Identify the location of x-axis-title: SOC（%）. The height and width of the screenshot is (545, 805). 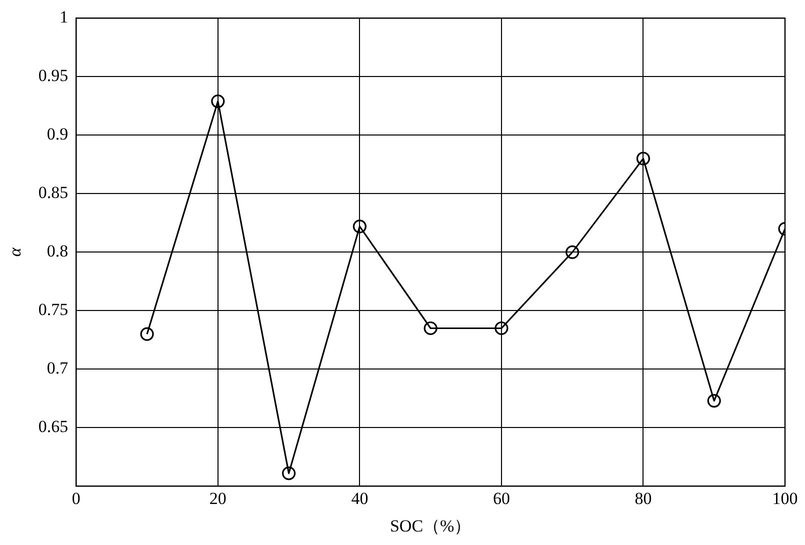
(431, 526).